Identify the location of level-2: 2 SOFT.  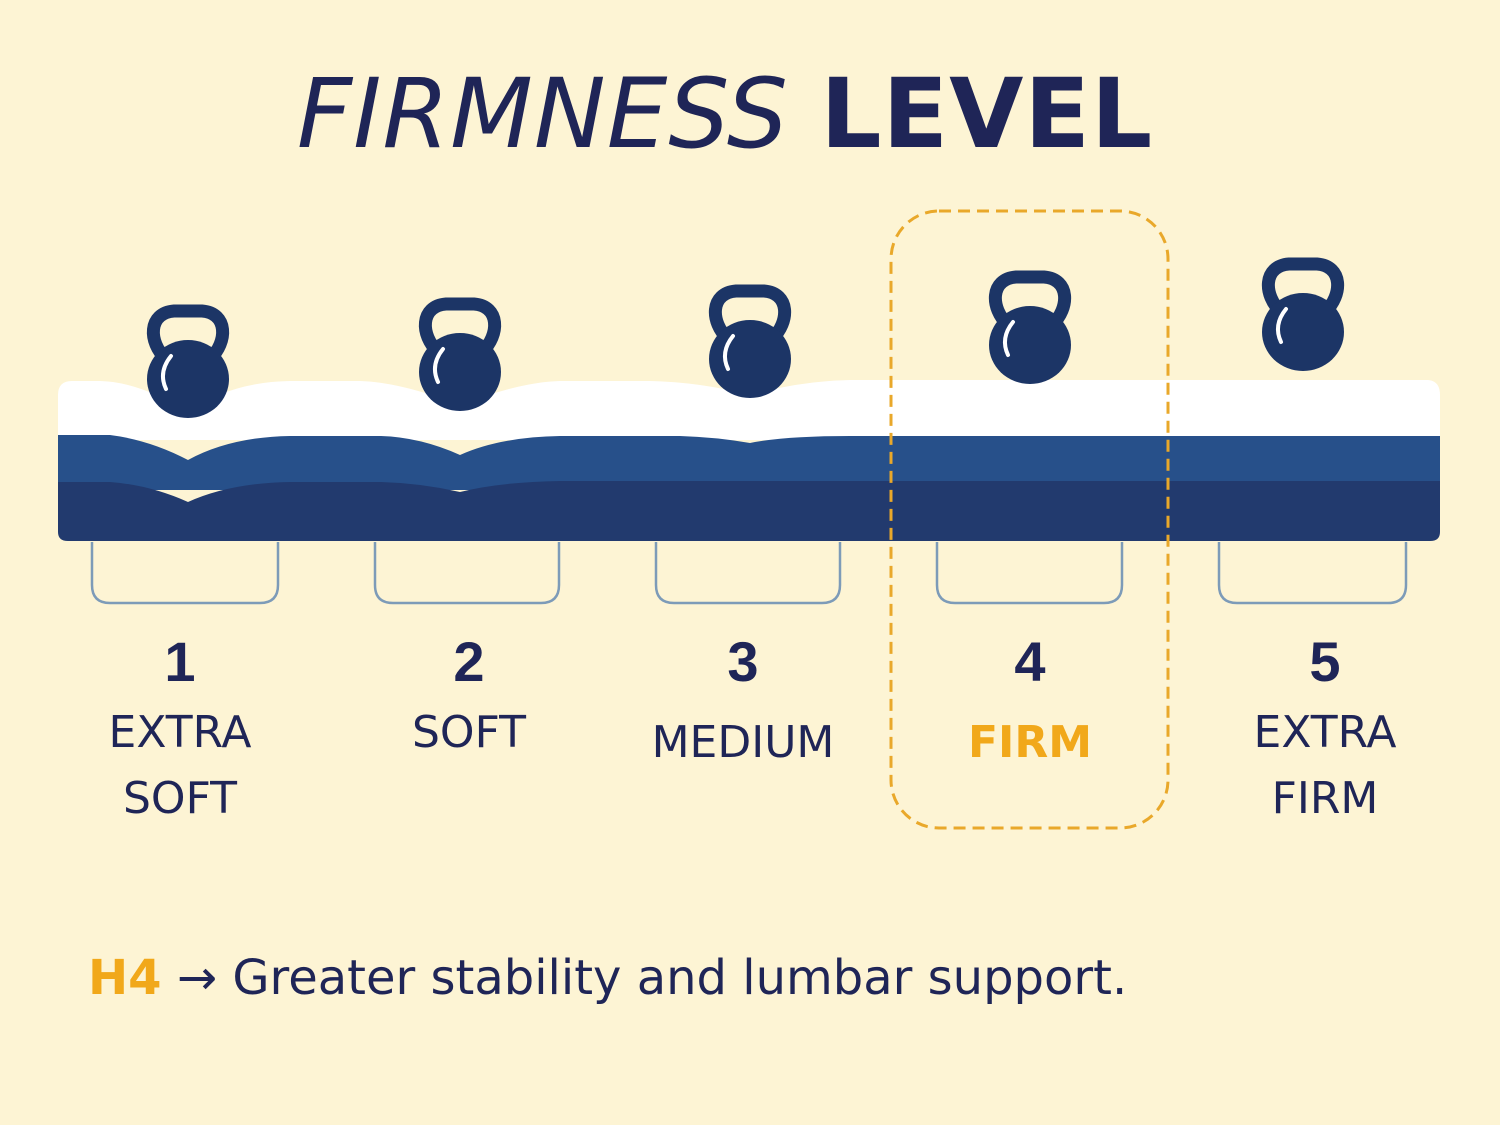
(469, 698).